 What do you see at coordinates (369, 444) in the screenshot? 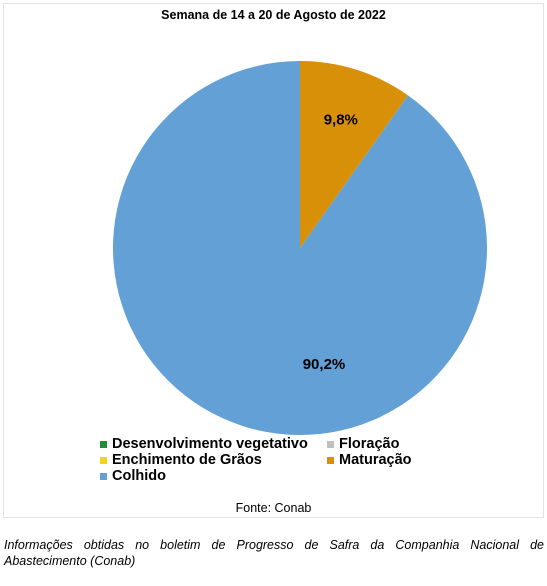
I see `legend-label: Floração` at bounding box center [369, 444].